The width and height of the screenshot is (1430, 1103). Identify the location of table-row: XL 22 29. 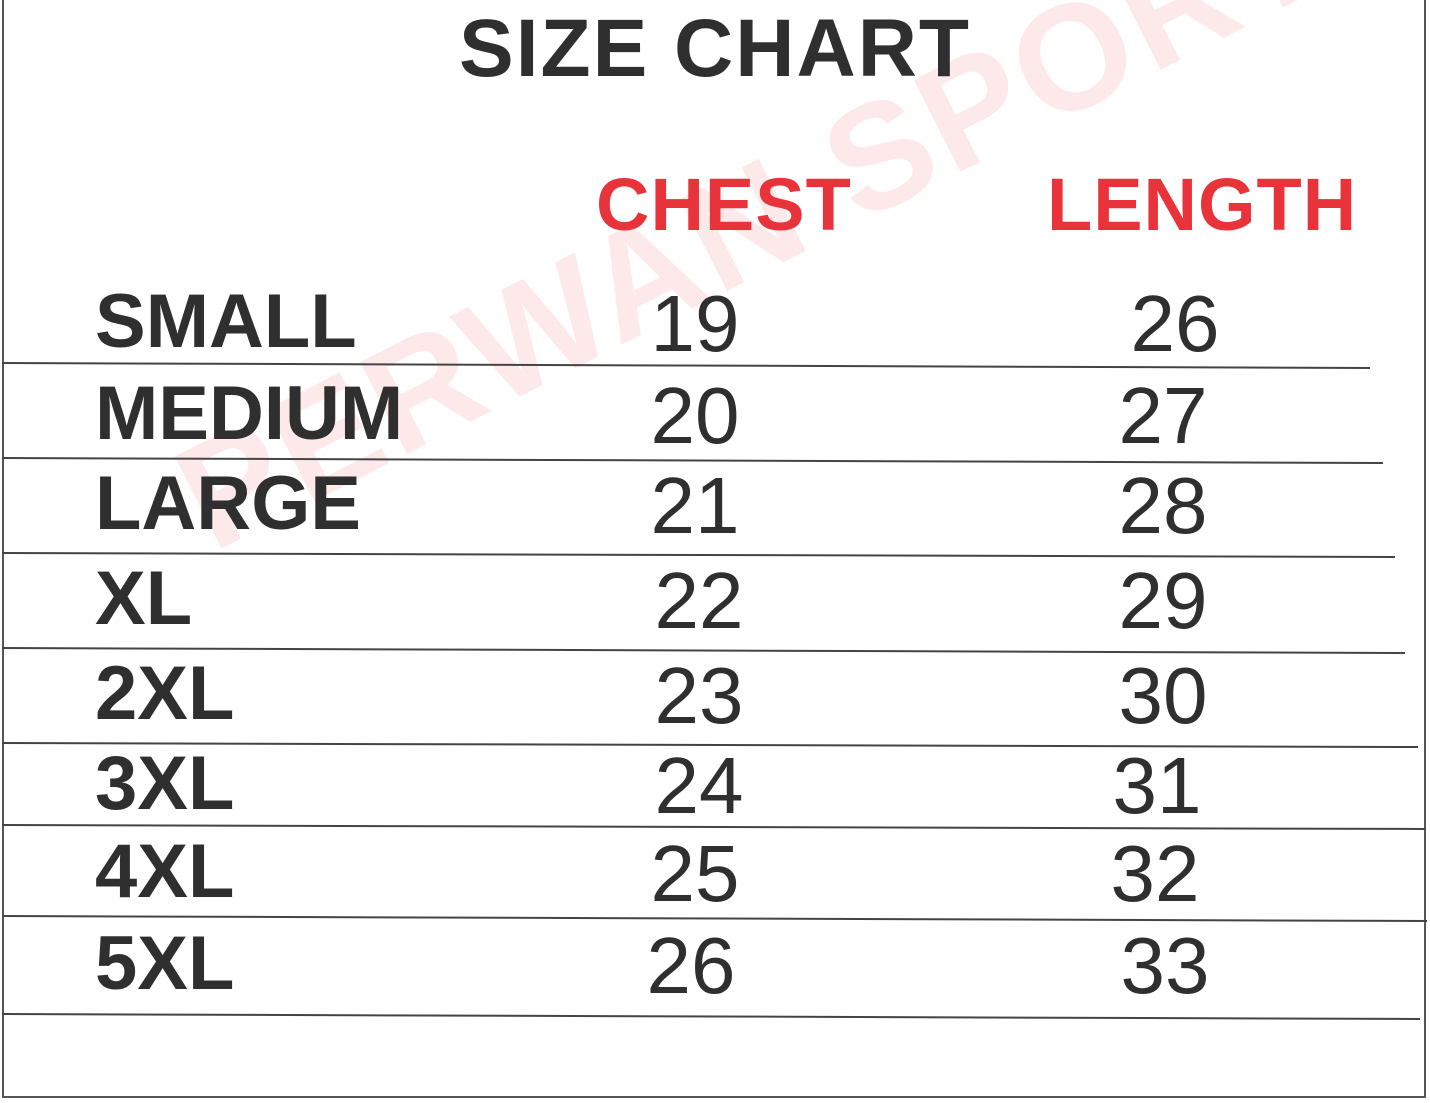
(715, 600).